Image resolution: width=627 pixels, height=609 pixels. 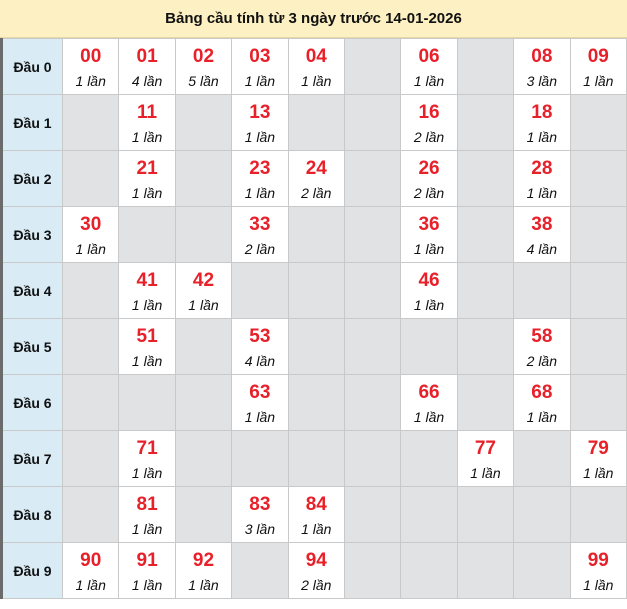 What do you see at coordinates (147, 504) in the screenshot?
I see `lottery-number: 81` at bounding box center [147, 504].